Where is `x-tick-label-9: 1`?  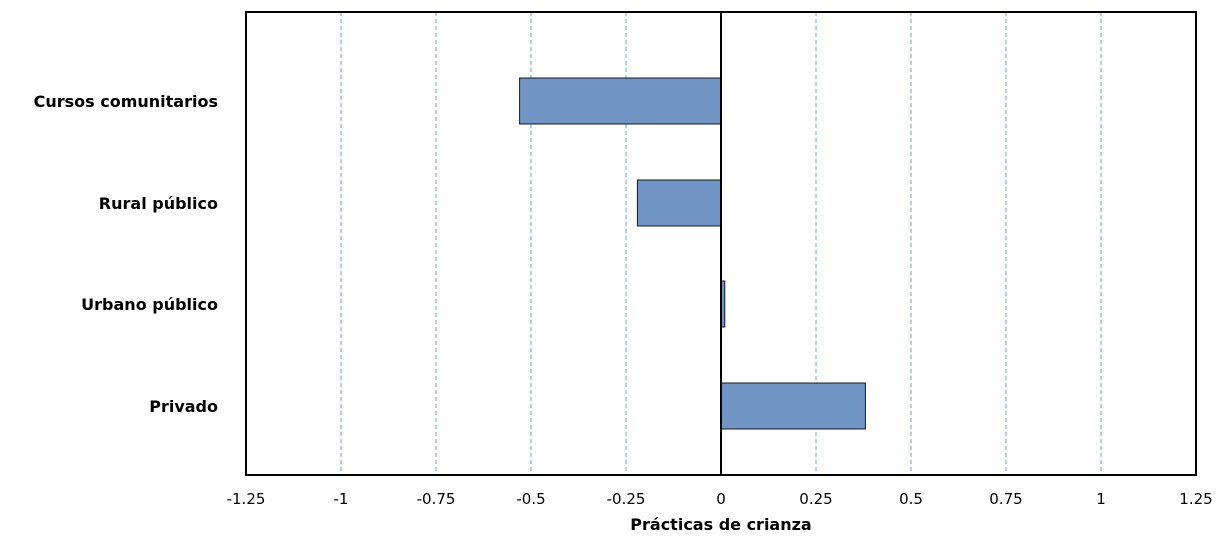 x-tick-label-9: 1 is located at coordinates (1101, 499).